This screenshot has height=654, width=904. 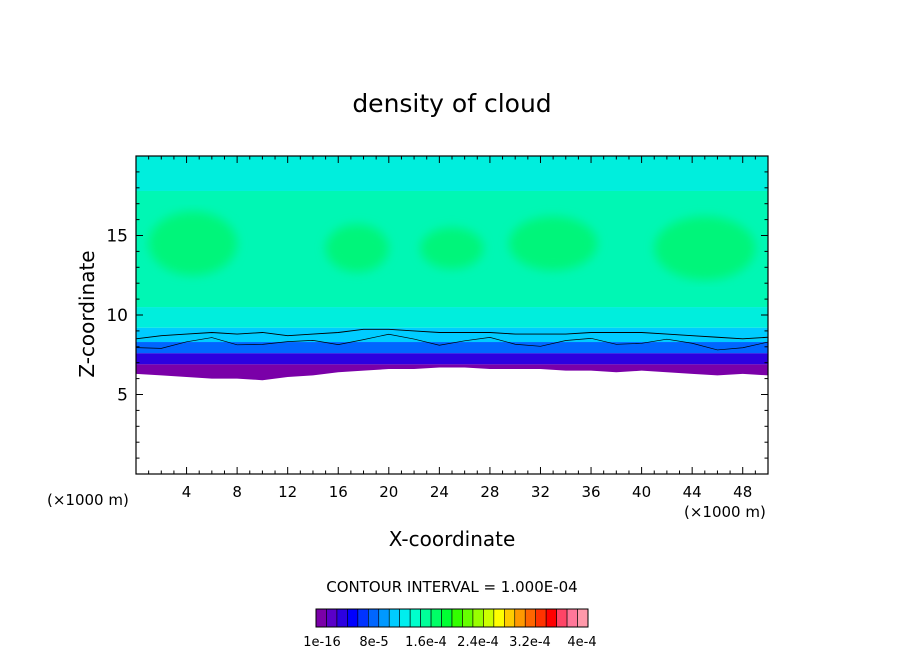 I want to click on layer-cloud-top, so click(x=452, y=173).